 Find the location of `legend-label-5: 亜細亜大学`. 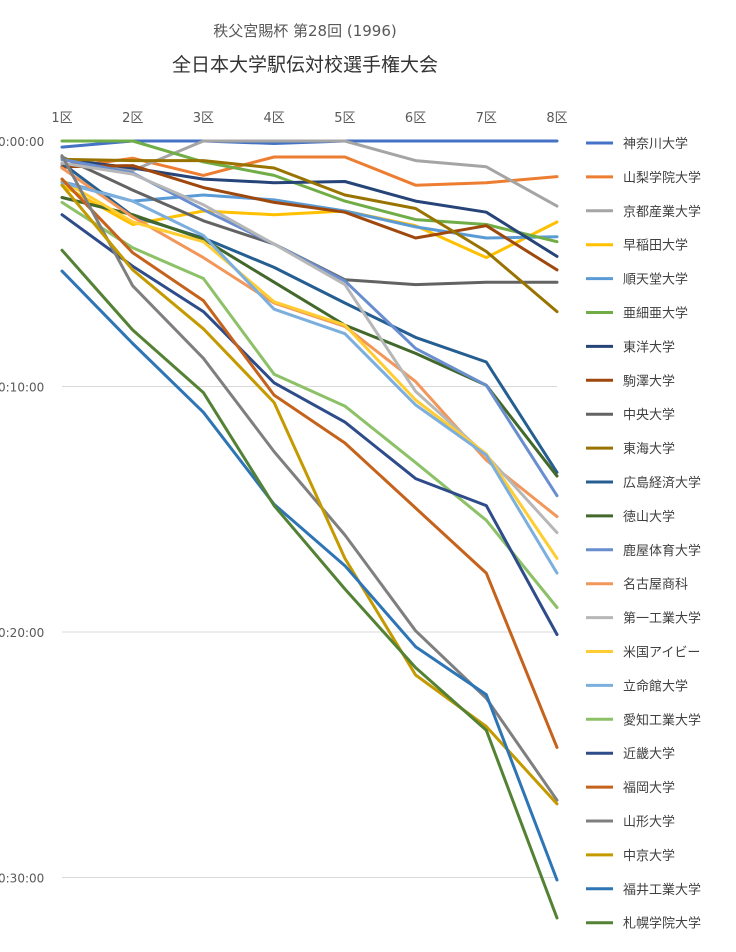

legend-label-5: 亜細亜大学 is located at coordinates (655, 314).